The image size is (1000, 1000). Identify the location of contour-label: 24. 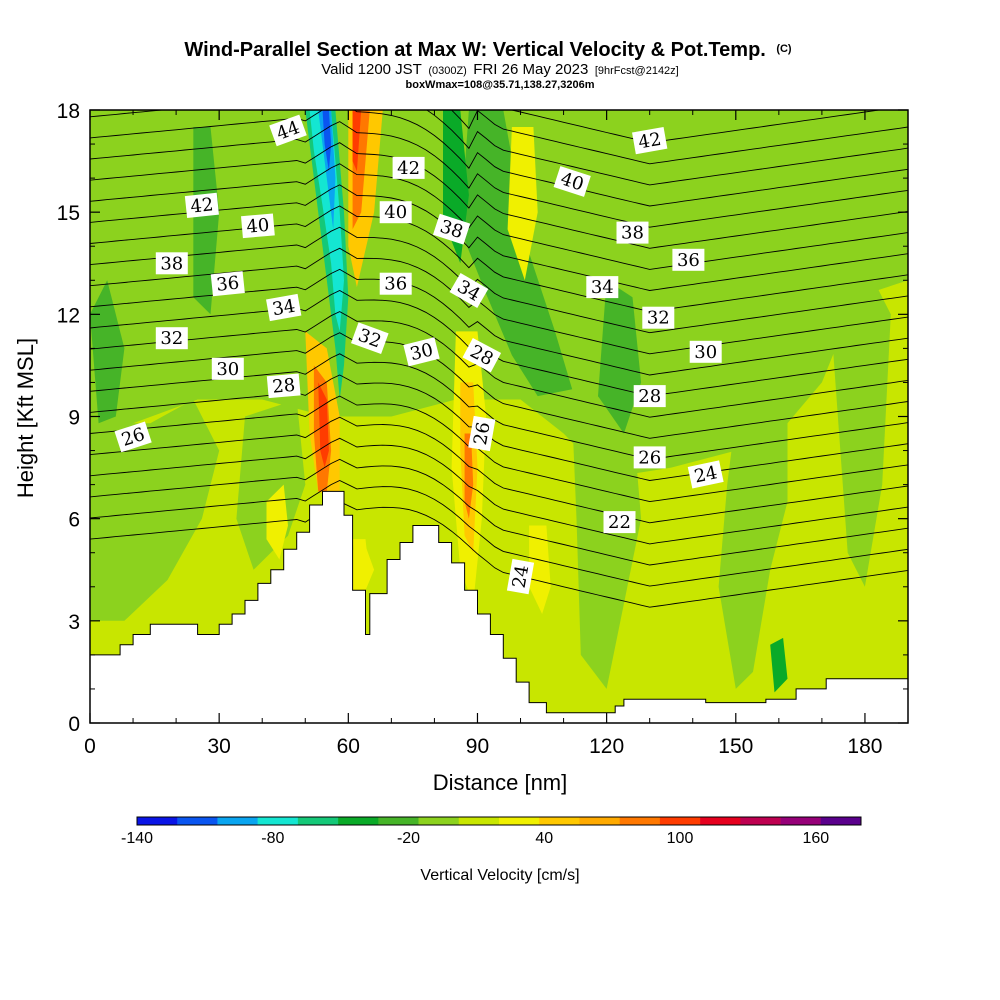
(520, 576).